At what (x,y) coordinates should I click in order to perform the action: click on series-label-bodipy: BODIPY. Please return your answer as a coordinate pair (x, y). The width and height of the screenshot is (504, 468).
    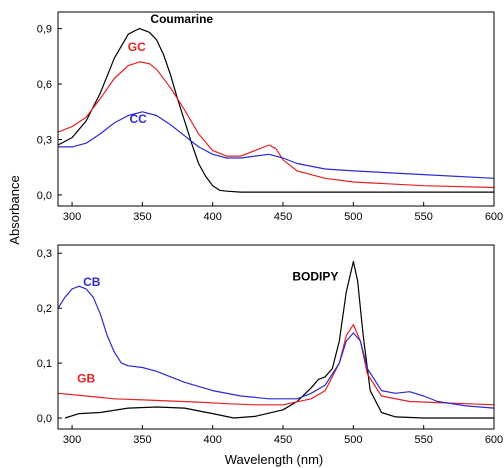
    Looking at the image, I should click on (315, 277).